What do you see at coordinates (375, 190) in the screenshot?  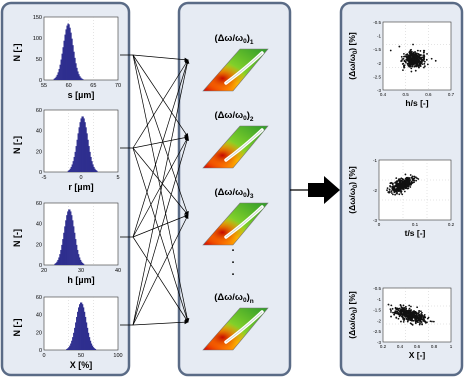 I see `tick-label-y: -2` at bounding box center [375, 190].